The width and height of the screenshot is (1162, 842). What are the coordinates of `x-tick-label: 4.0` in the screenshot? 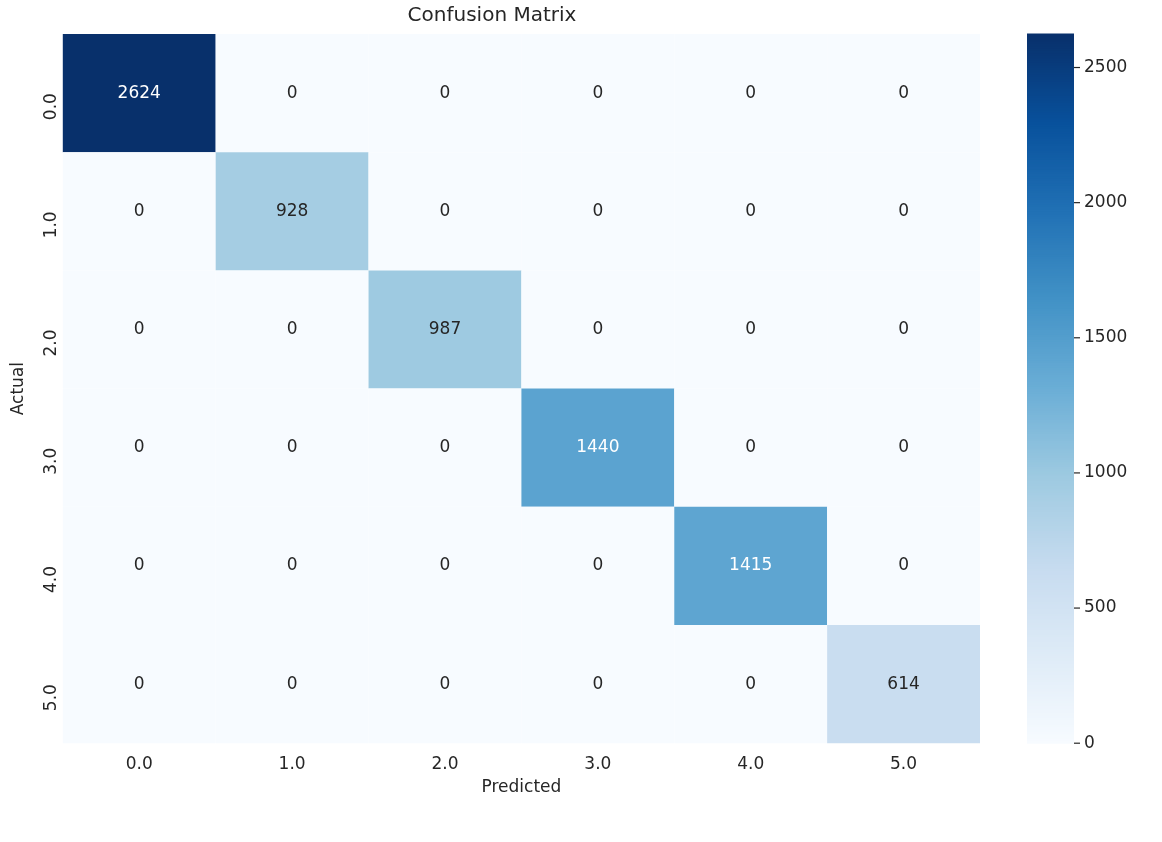 It's located at (751, 762).